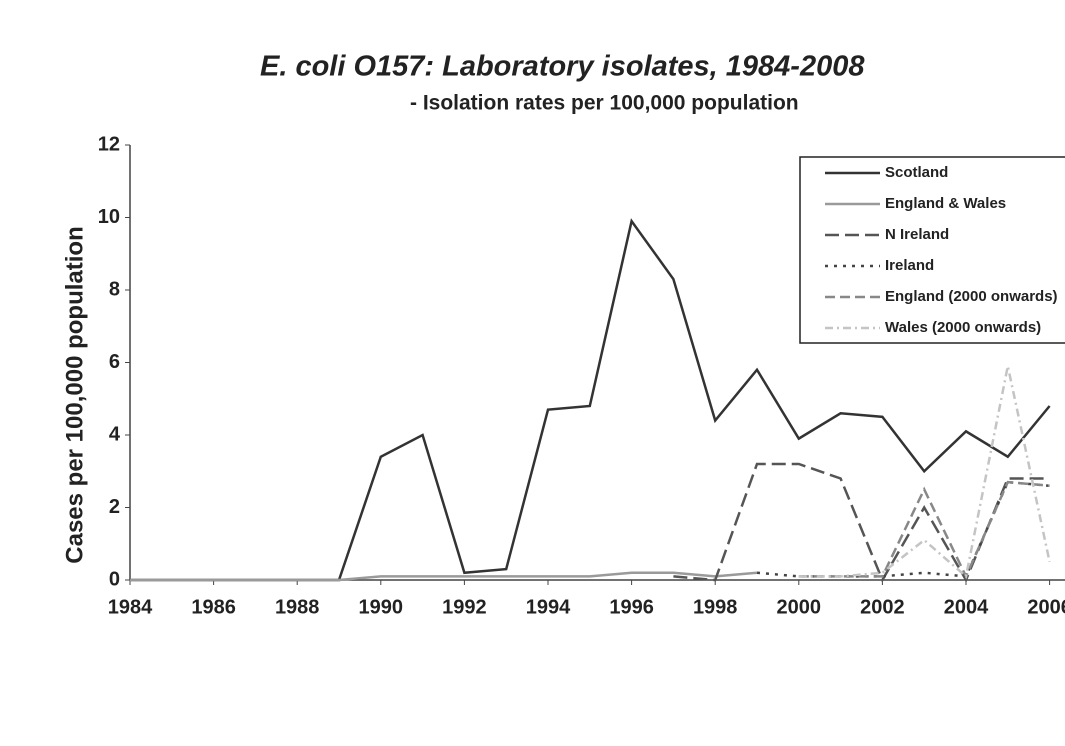 Image resolution: width=1065 pixels, height=746 pixels. I want to click on x-tick-label: 2000, so click(799, 607).